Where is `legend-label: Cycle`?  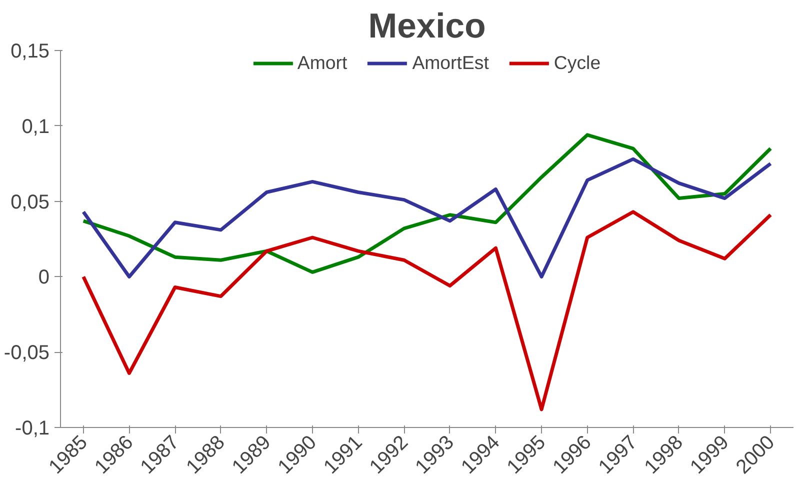 legend-label: Cycle is located at coordinates (577, 63).